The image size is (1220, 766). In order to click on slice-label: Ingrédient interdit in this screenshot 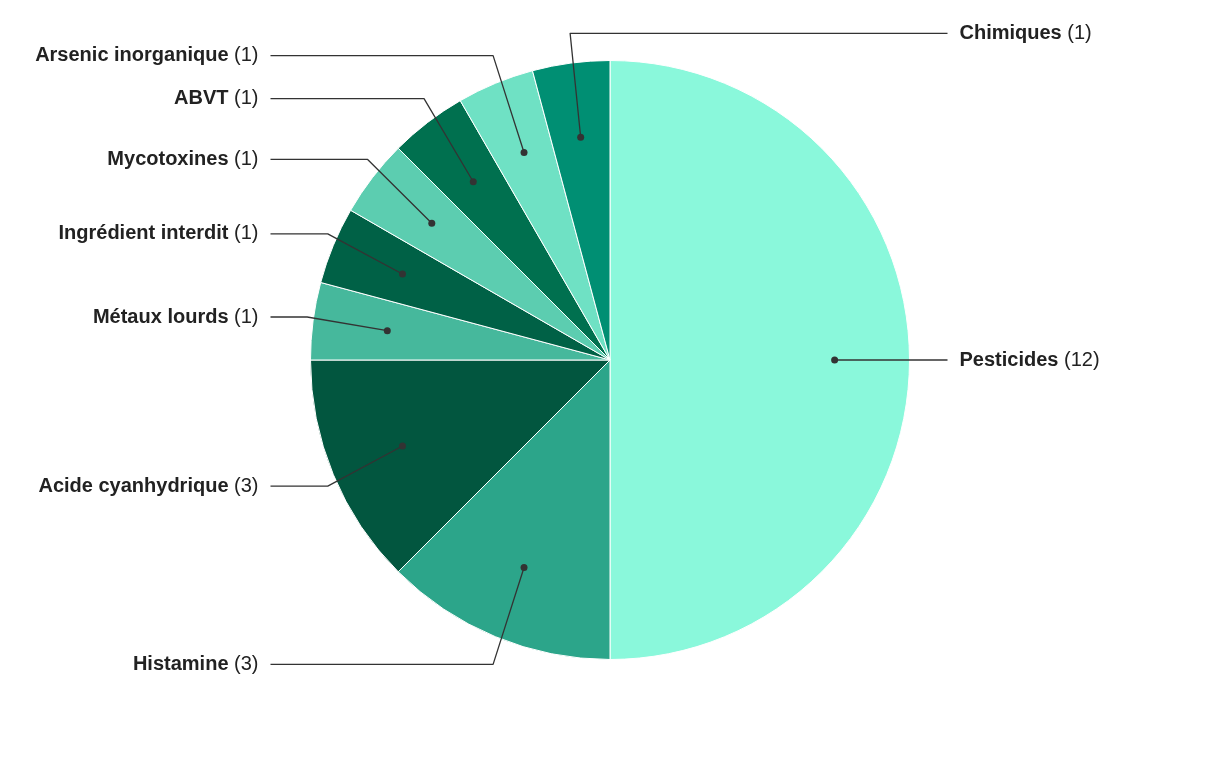, I will do `click(143, 232)`.